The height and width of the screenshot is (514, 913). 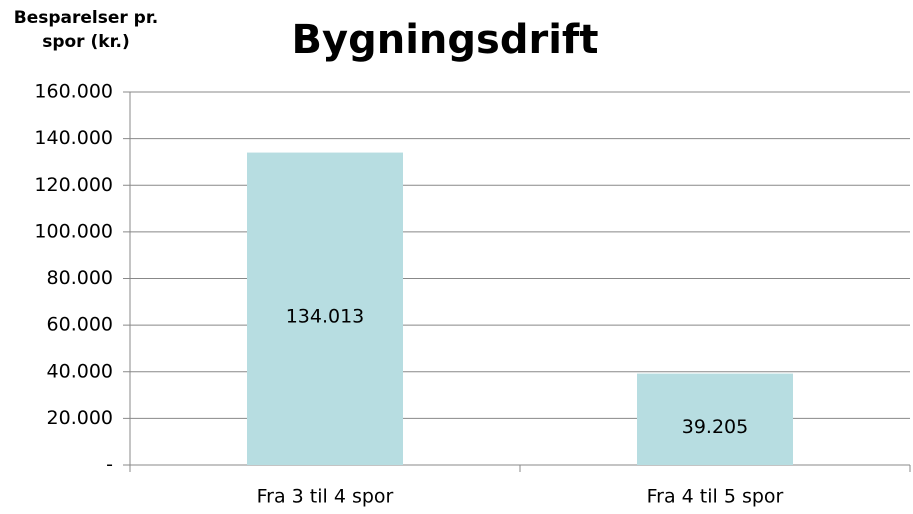 I want to click on y-axis-label: Besparelser pr. spor (kr.), so click(x=86, y=30).